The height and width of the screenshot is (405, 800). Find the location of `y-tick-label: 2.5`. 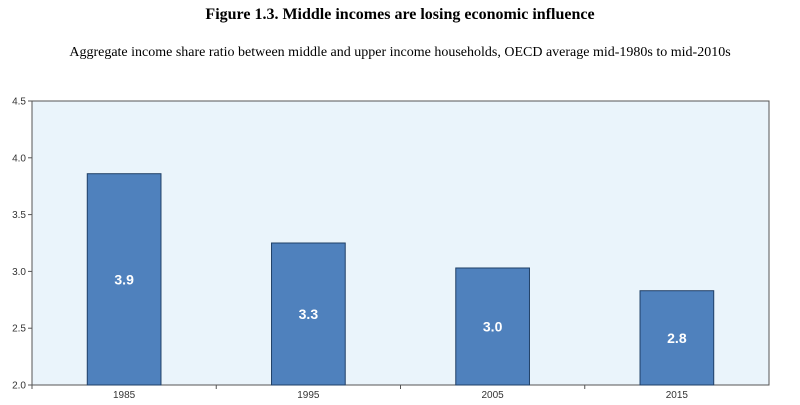

y-tick-label: 2.5 is located at coordinates (19, 329).